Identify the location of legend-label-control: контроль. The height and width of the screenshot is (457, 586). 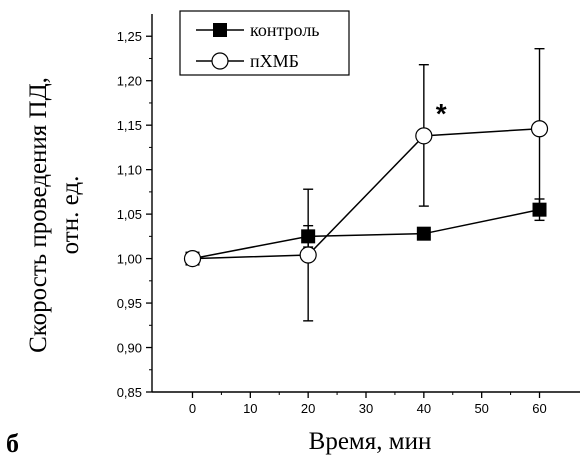
(285, 30).